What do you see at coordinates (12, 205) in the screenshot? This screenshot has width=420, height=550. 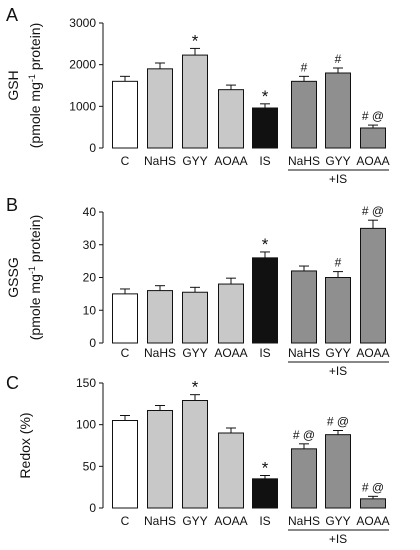 I see `panel-label: B` at bounding box center [12, 205].